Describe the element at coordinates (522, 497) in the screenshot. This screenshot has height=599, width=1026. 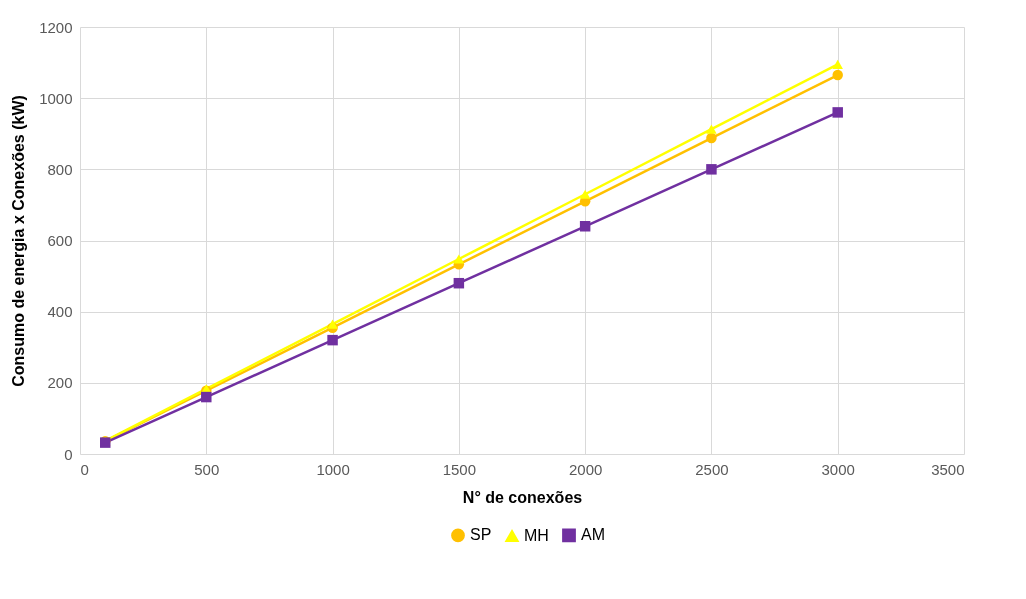
I see `x-axis-title: N° de conexões` at that location.